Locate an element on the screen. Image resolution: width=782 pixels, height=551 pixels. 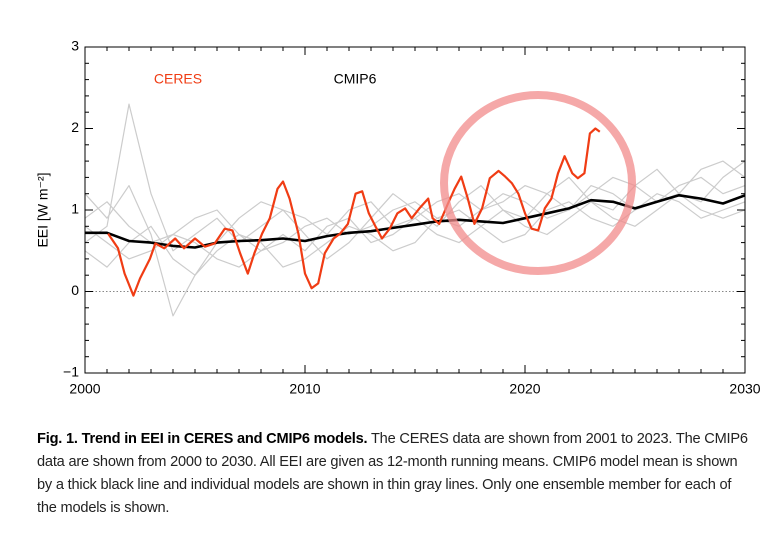
y-tick-label: 0 is located at coordinates (75, 290).